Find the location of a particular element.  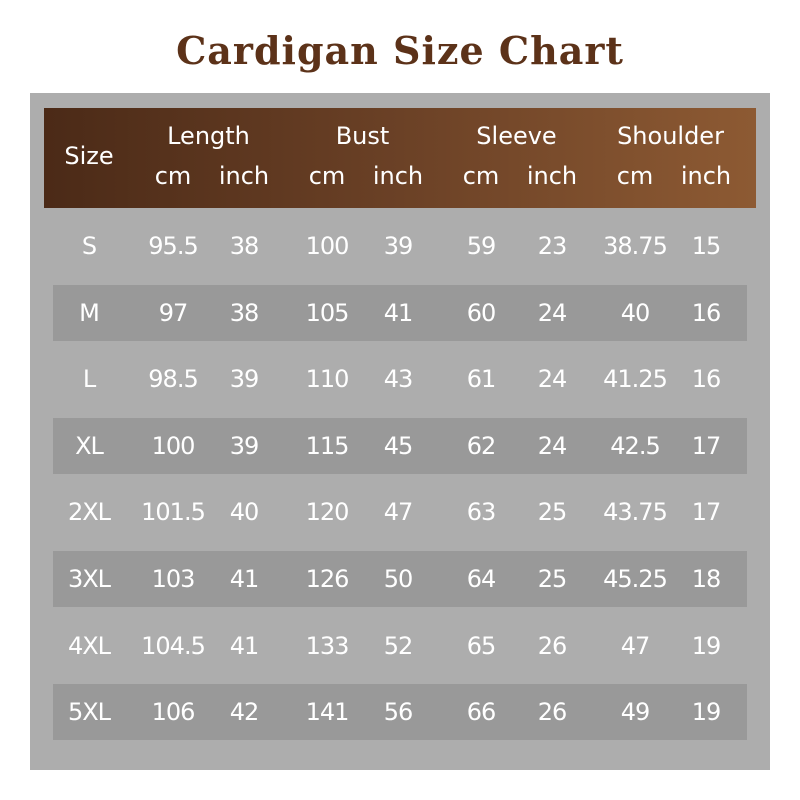

cell: 105 is located at coordinates (327, 312).